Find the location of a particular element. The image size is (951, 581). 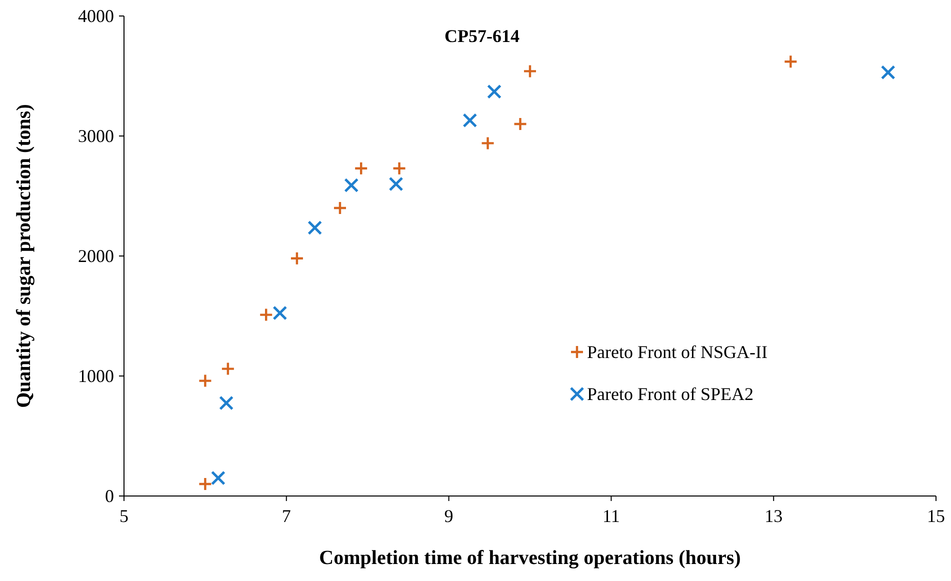

x-tick-label: 13 is located at coordinates (773, 516).